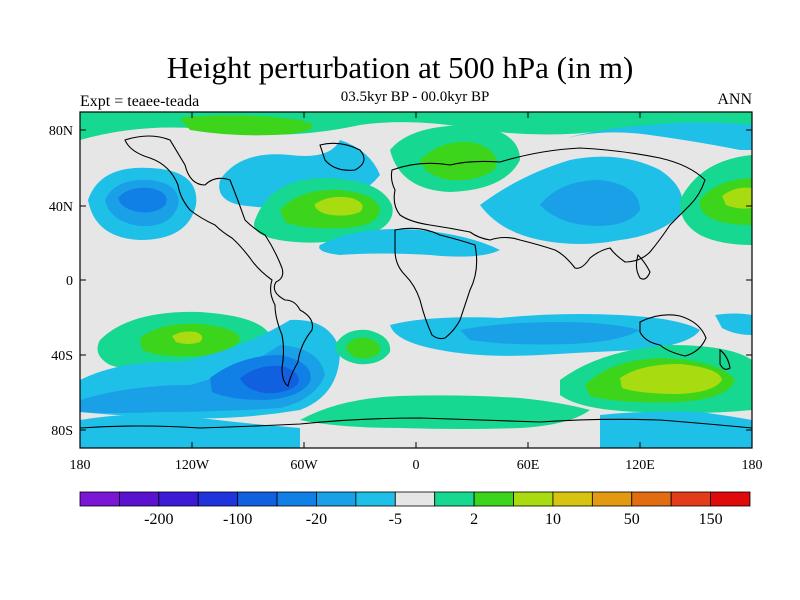 Image resolution: width=800 pixels, height=600 pixels. What do you see at coordinates (445, 412) in the screenshot?
I see `antarctic-green-band` at bounding box center [445, 412].